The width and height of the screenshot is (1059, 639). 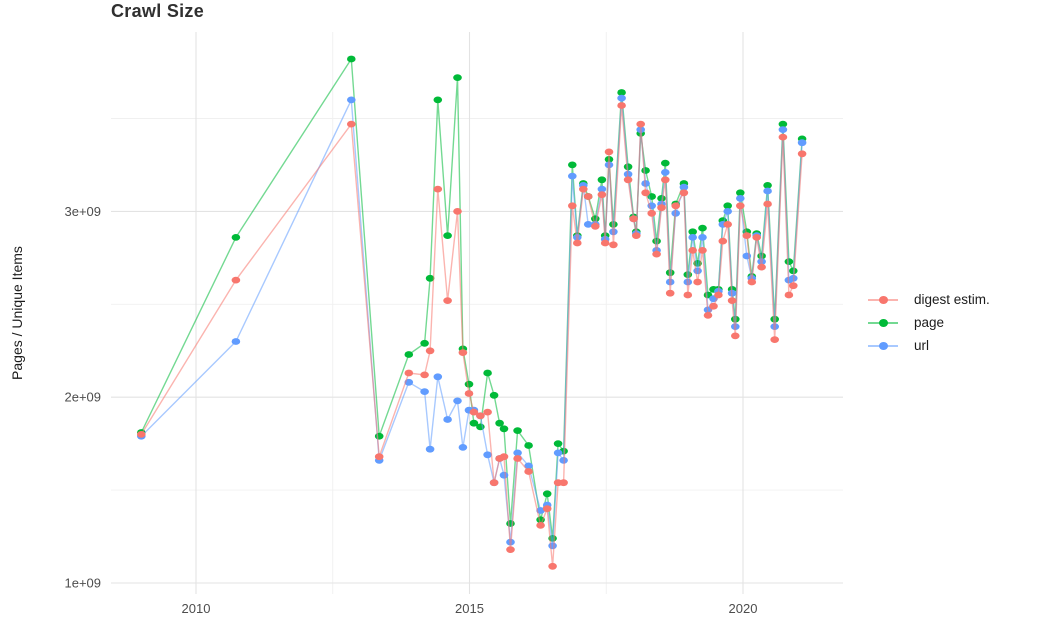 I want to click on legend-item-url: url, so click(x=929, y=345).